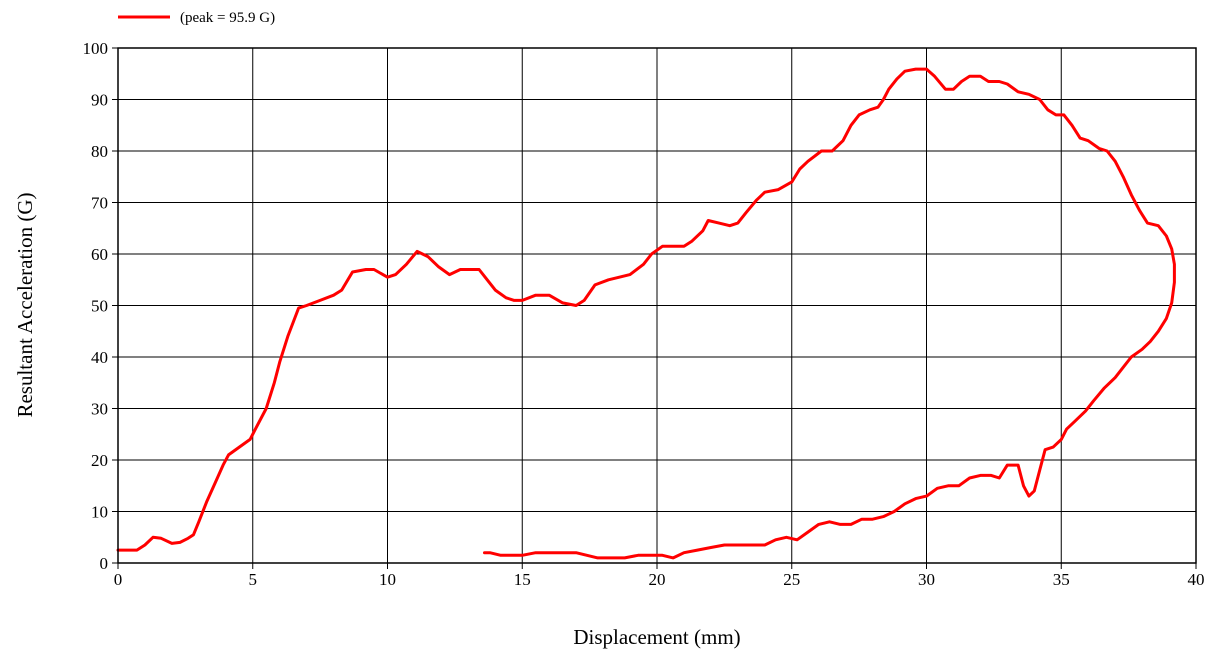 This screenshot has width=1215, height=661. What do you see at coordinates (657, 579) in the screenshot?
I see `x-tick-label: 20` at bounding box center [657, 579].